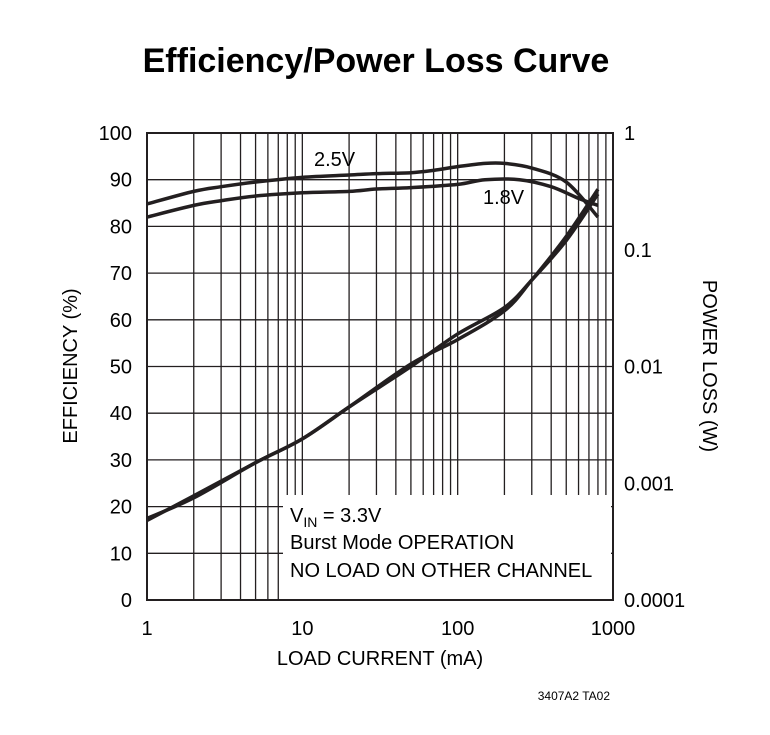 The width and height of the screenshot is (770, 735). Describe the element at coordinates (638, 251) in the screenshot. I see `y2-tick-label: 0.1` at that location.